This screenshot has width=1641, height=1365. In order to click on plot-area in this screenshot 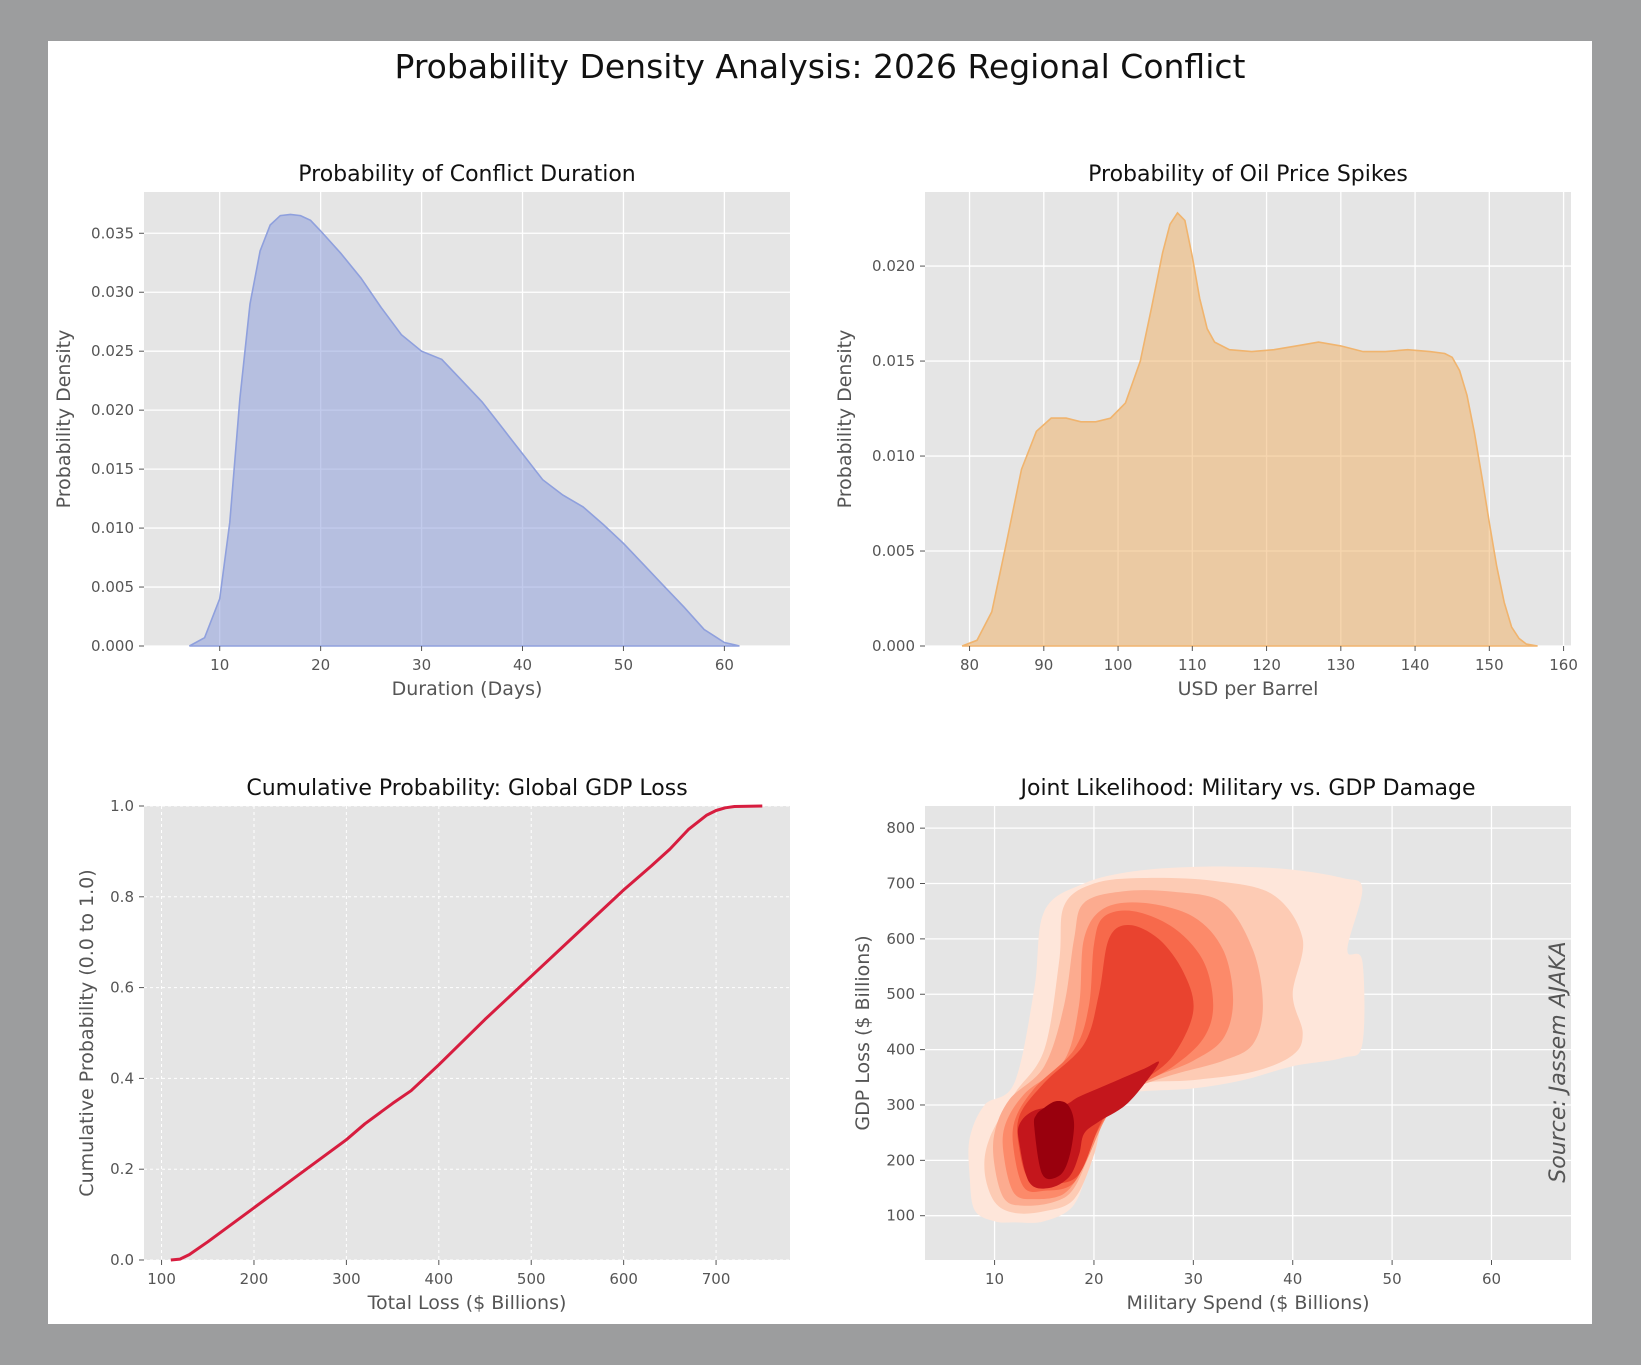, I will do `click(467, 1033)`.